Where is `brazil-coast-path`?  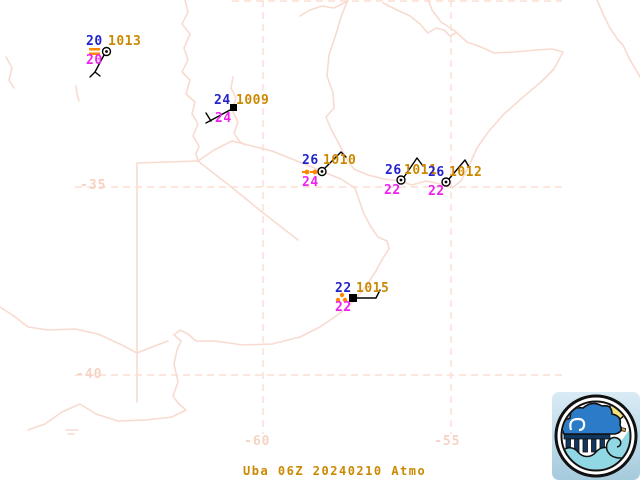 brazil-coast-path is located at coordinates (618, 39).